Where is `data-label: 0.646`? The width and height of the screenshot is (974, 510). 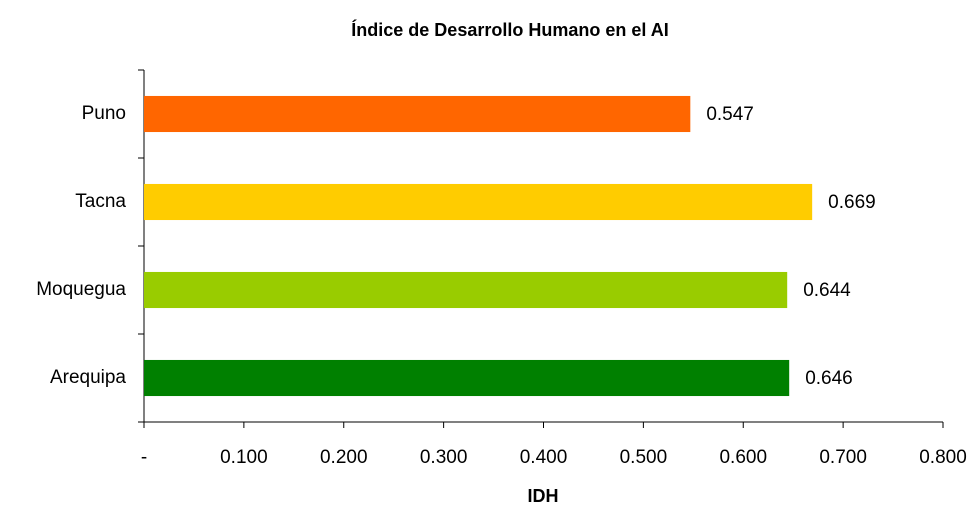
data-label: 0.646 is located at coordinates (829, 378).